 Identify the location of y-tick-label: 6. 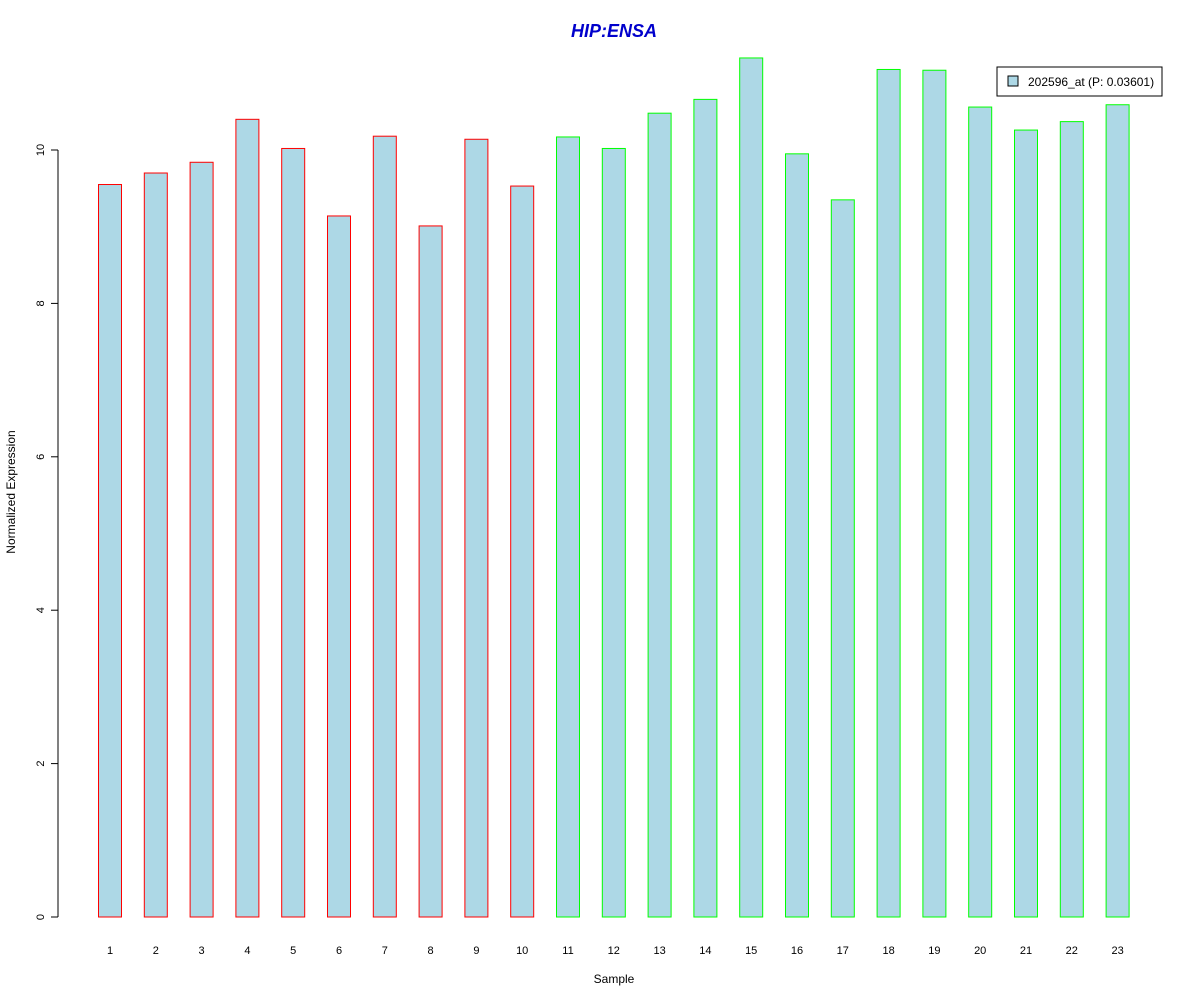
(41, 457).